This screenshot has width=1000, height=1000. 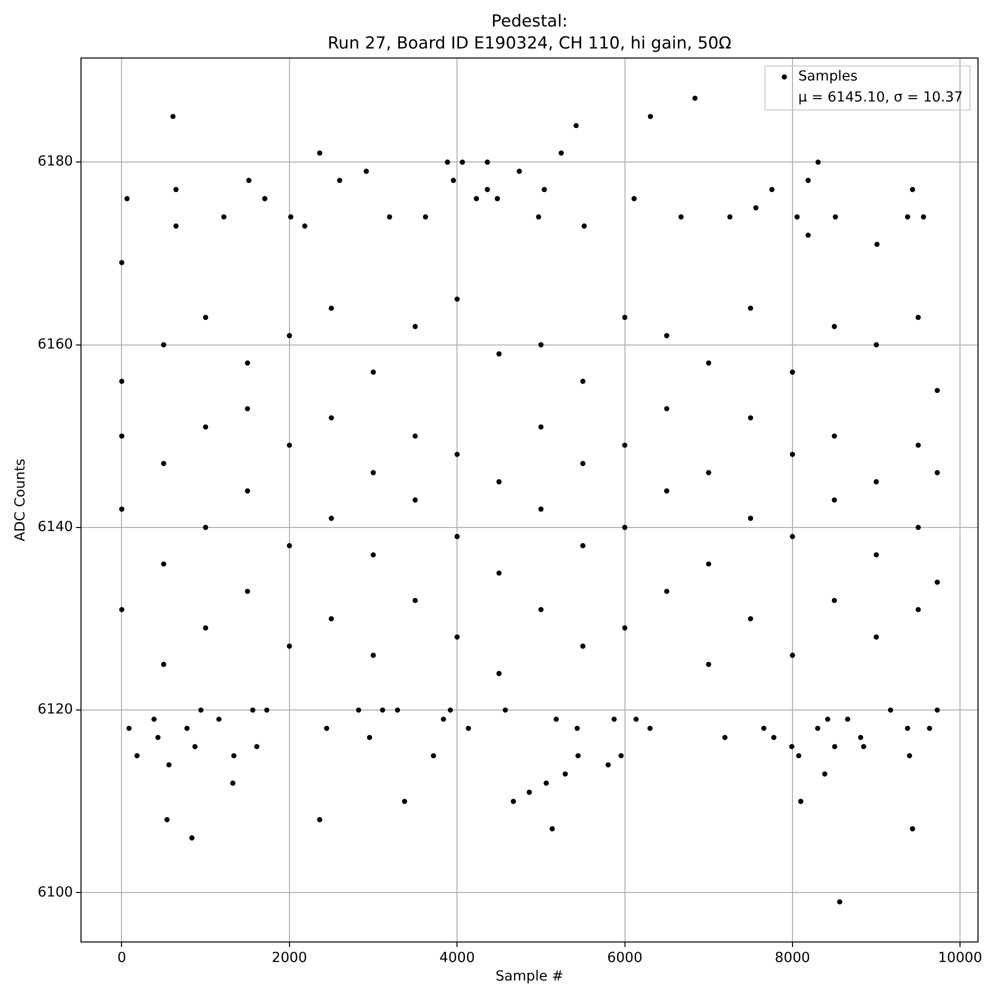 I want to click on x-tick-label: 10000, so click(x=960, y=958).